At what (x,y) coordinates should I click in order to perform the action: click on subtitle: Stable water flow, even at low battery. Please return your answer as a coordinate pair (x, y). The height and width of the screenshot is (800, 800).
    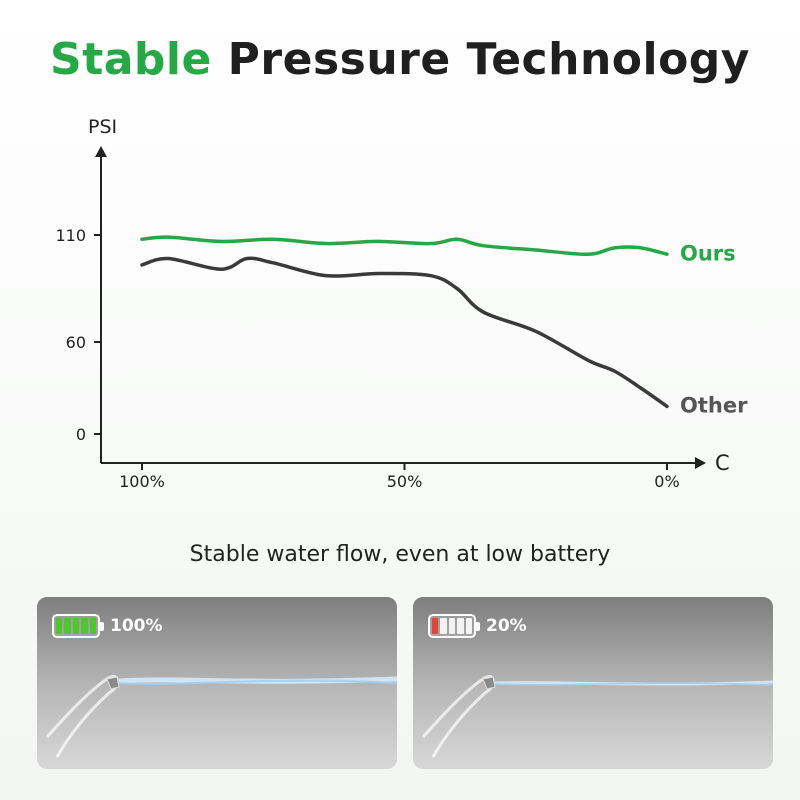
    Looking at the image, I should click on (400, 554).